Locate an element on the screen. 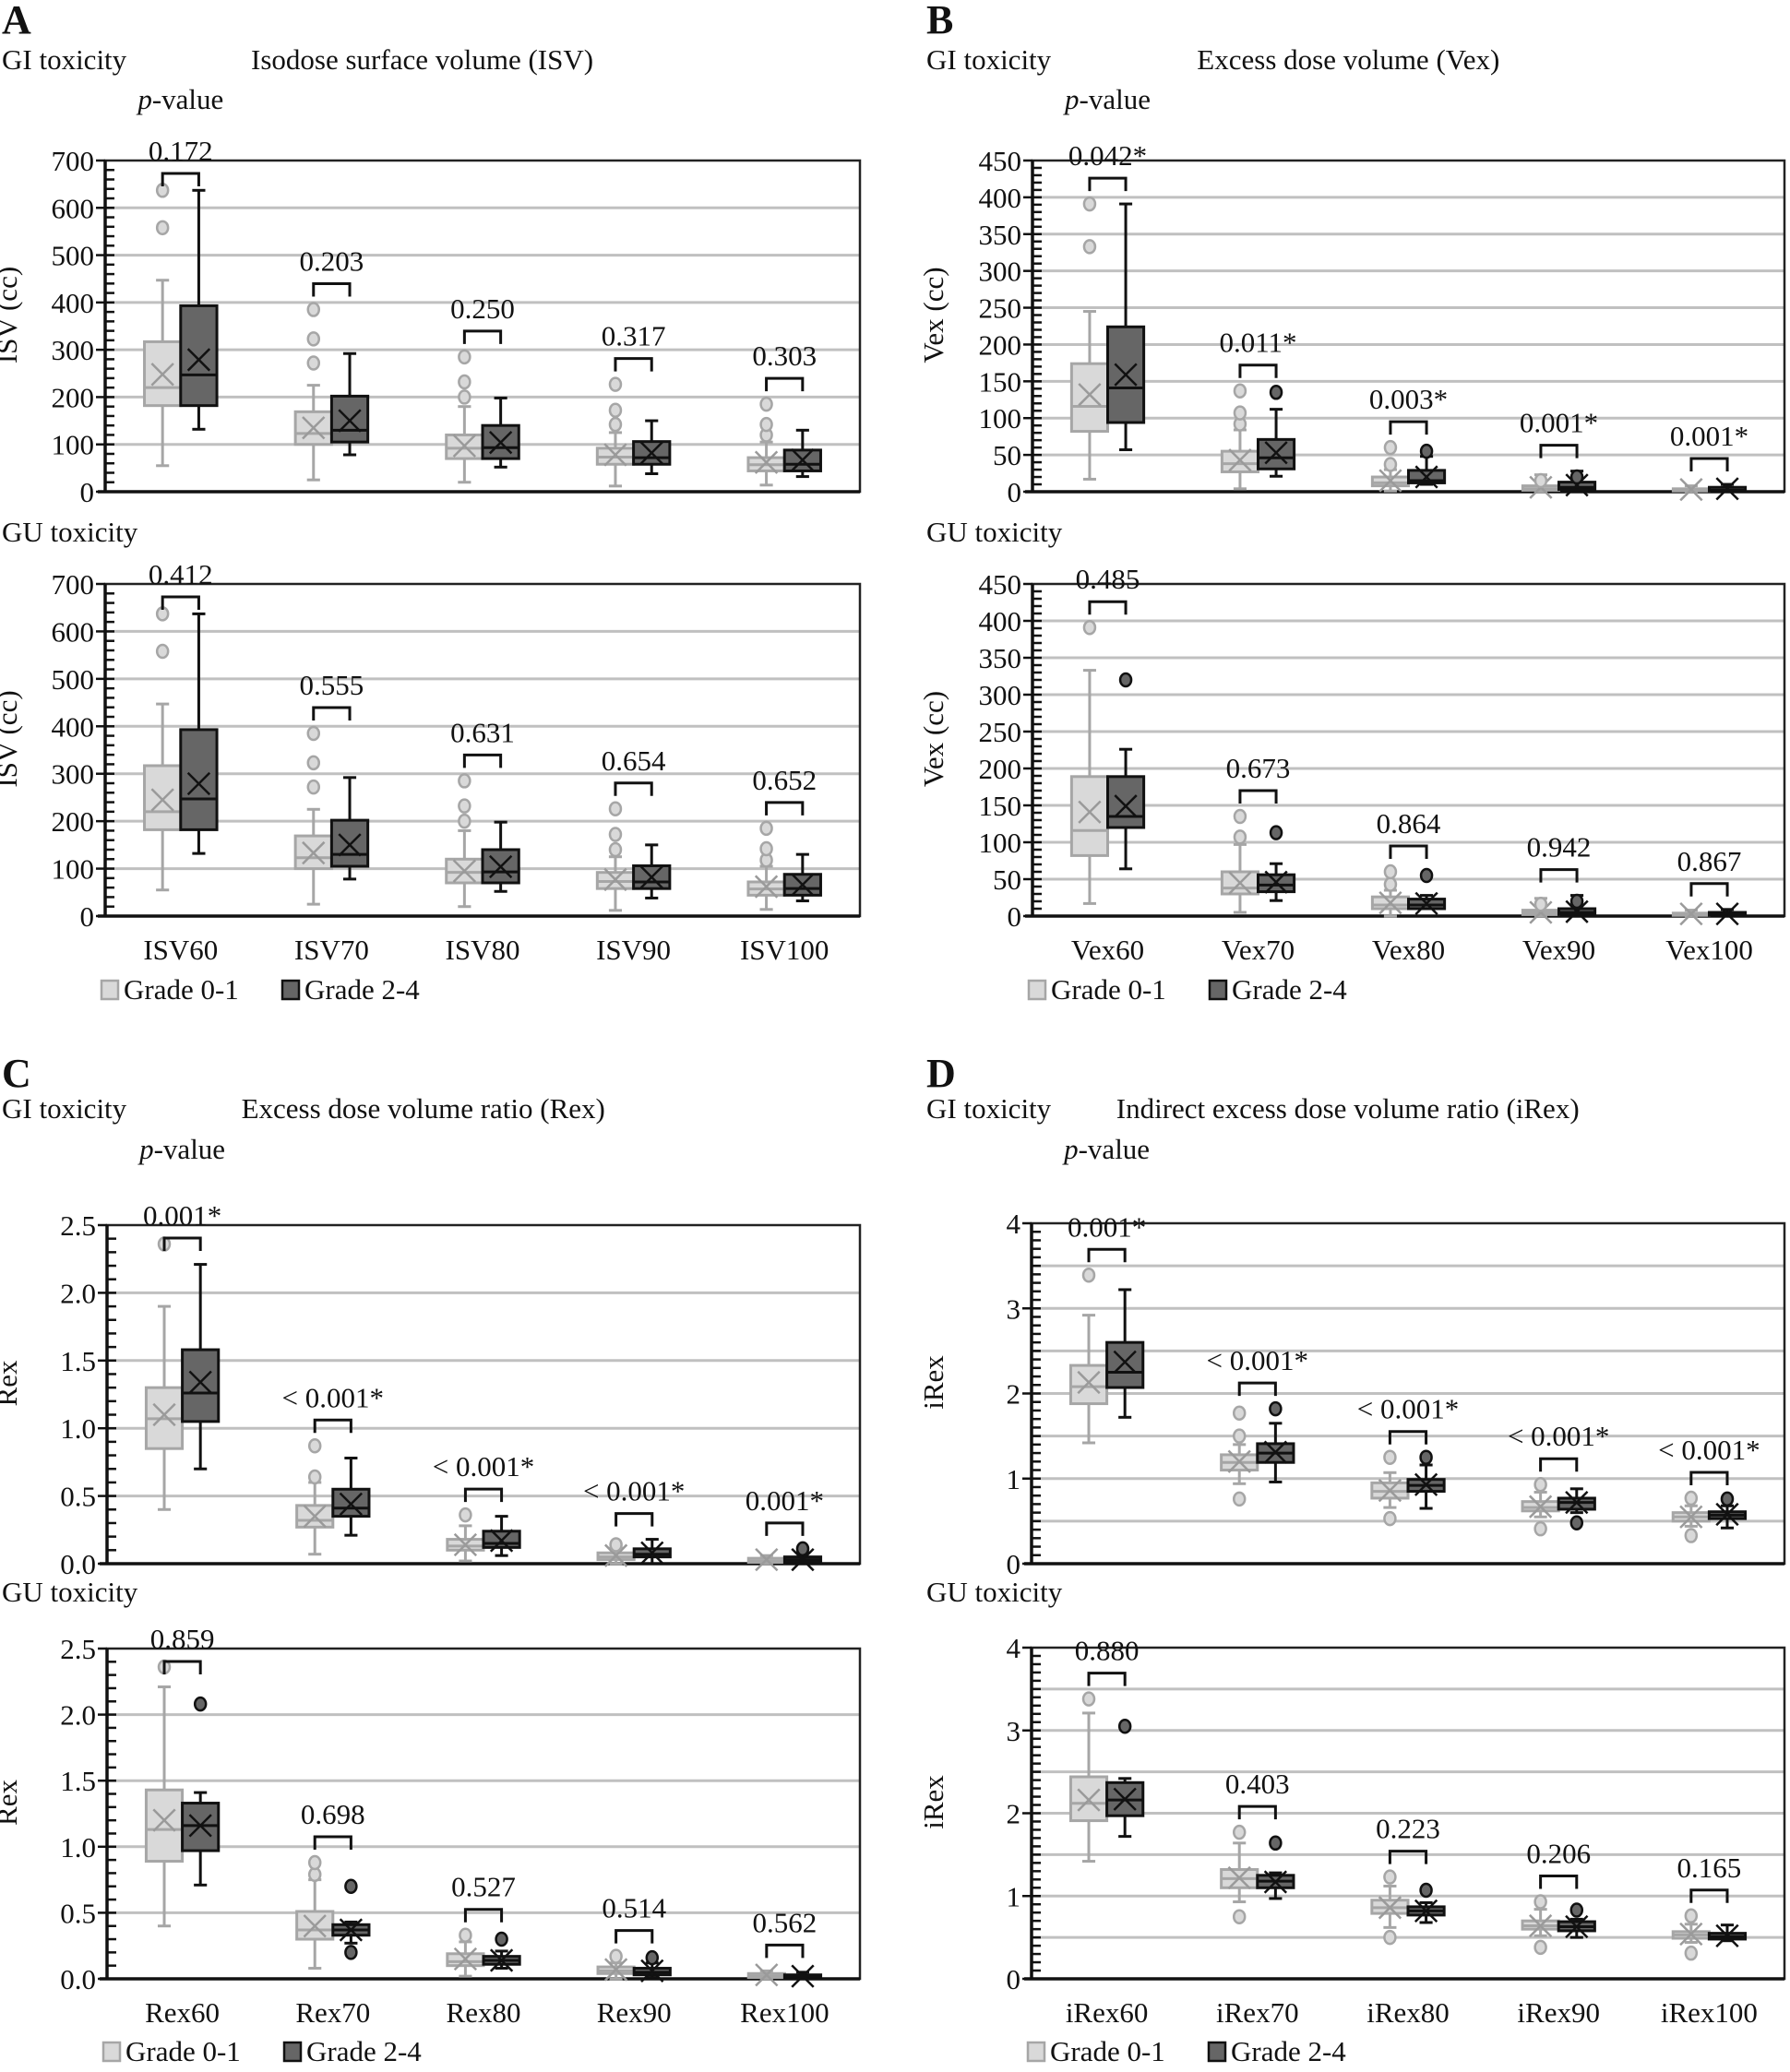  subplot-label: GU toxicity is located at coordinates (70, 532).